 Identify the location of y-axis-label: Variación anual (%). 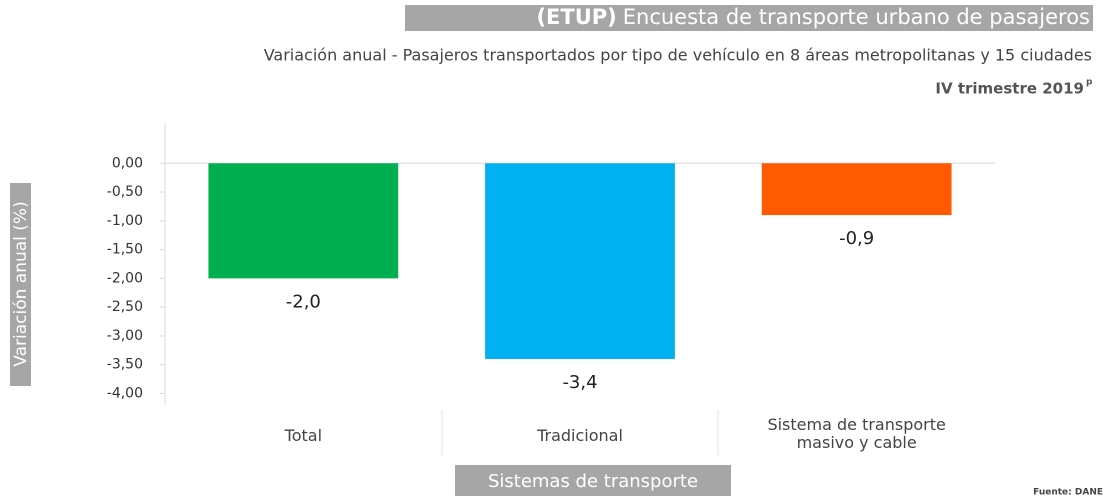
(21, 283).